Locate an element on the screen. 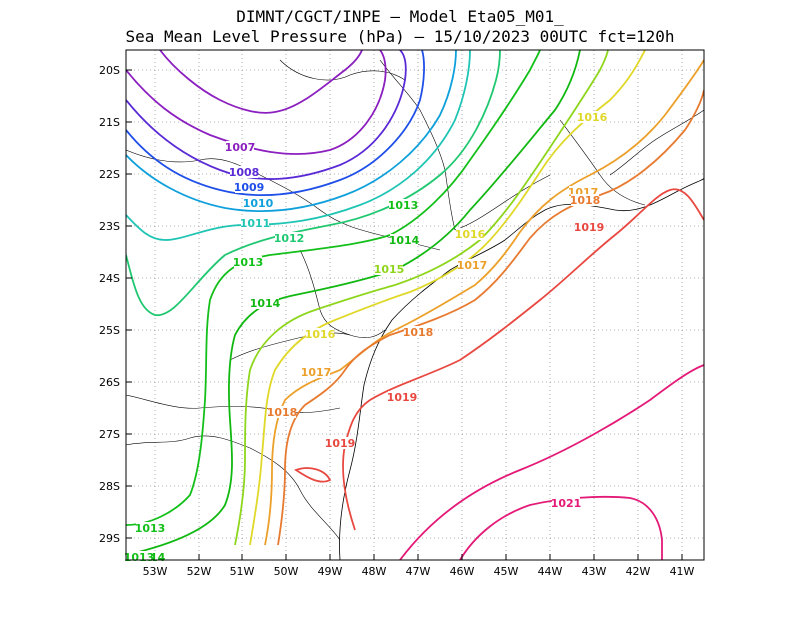  lon-tick-label: 53W is located at coordinates (155, 571).